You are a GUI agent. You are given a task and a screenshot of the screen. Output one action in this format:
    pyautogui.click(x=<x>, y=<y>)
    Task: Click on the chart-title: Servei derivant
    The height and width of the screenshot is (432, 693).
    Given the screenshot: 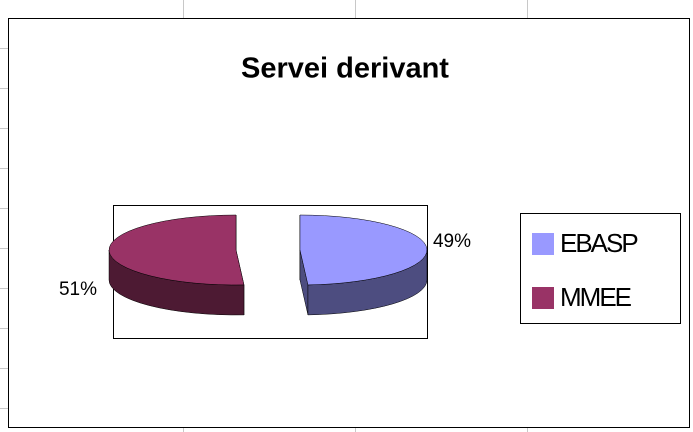 What is the action you would take?
    pyautogui.click(x=345, y=69)
    